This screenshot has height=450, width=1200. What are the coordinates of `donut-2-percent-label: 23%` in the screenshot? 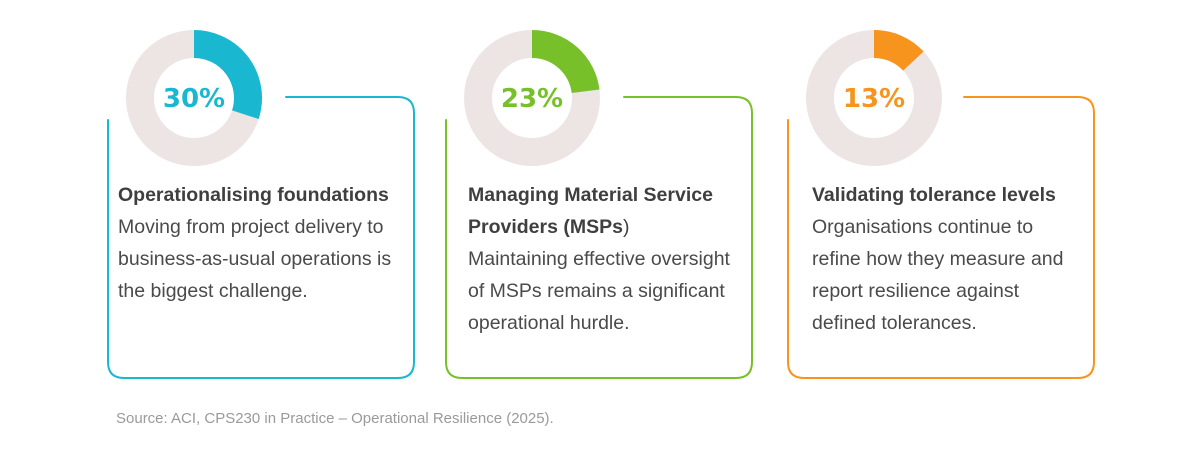 It's located at (532, 99).